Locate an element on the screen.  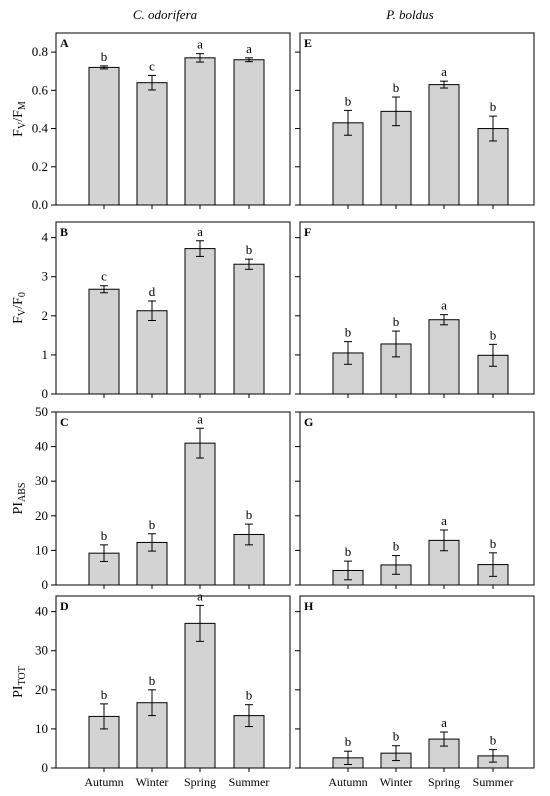
panel-c: C 0 10 20 30 40 50 PIABS b b a b is located at coordinates (151, 498).